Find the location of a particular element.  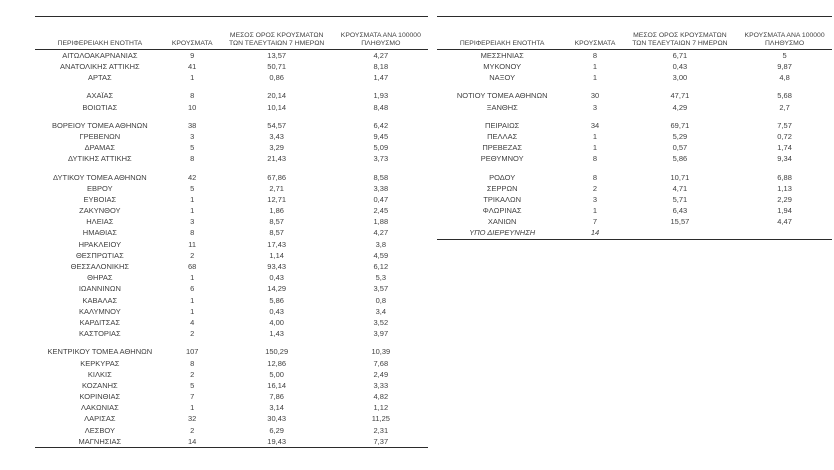

cell-per-100000: 1,12 is located at coordinates (381, 408).